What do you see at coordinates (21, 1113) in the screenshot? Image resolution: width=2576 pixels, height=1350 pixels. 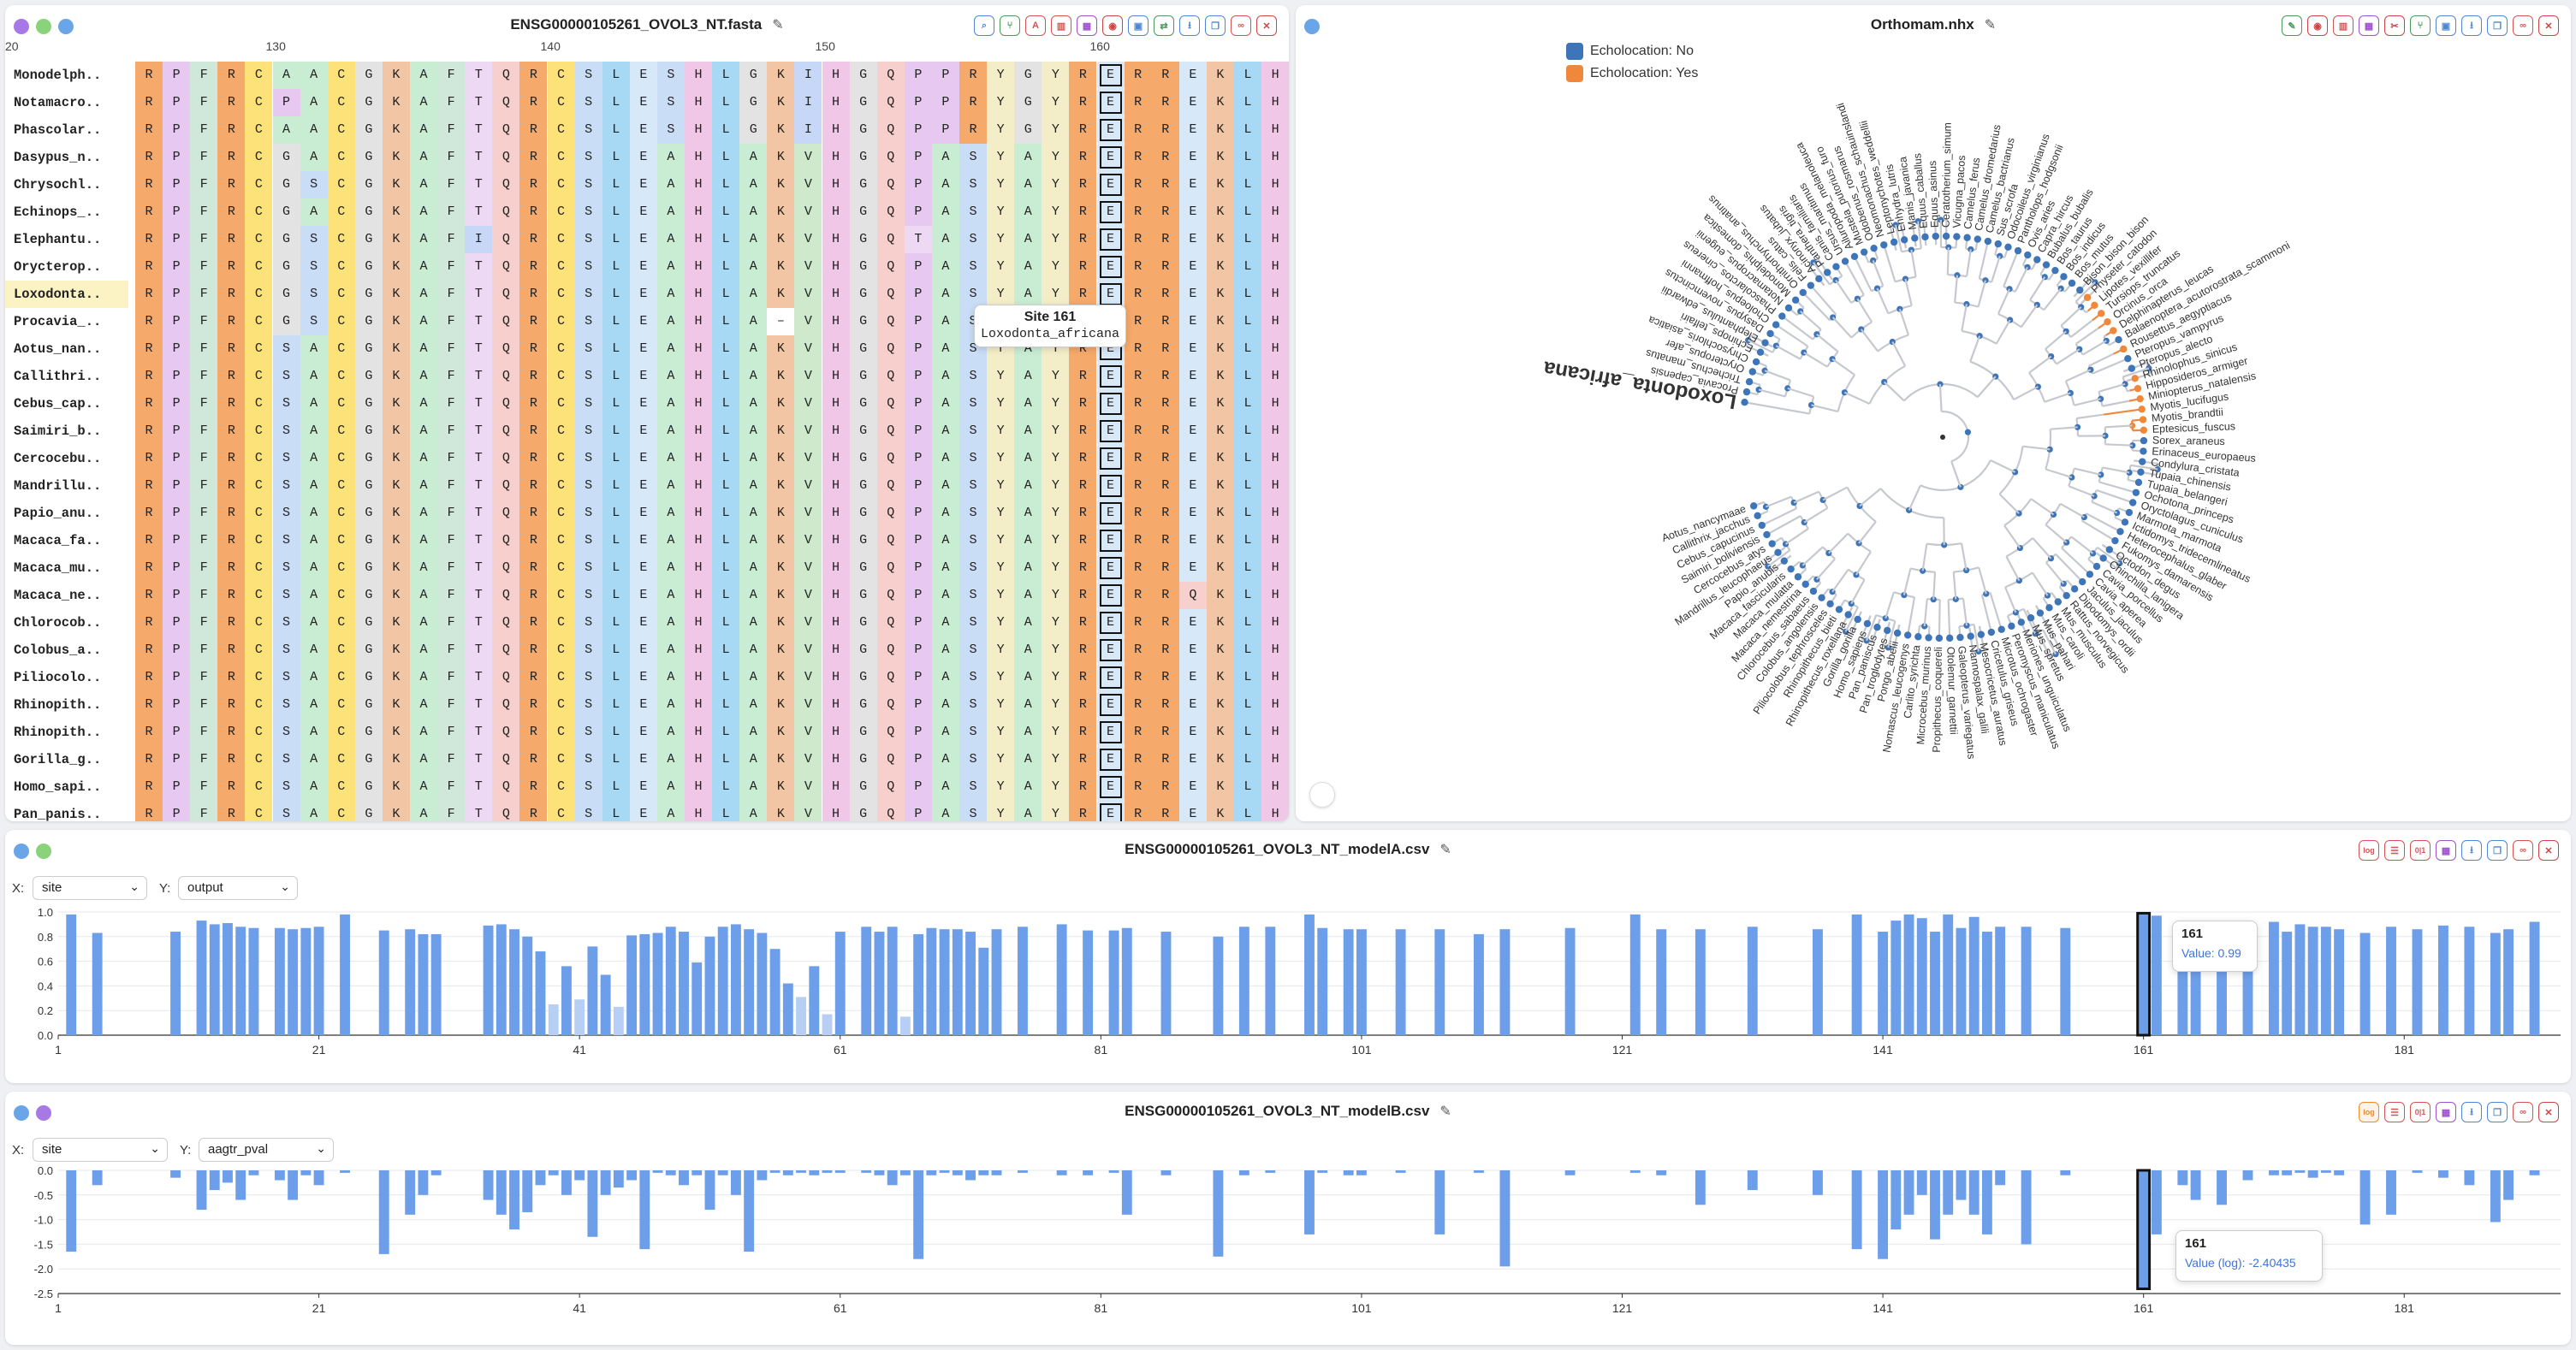 I see `window-dot-blue` at bounding box center [21, 1113].